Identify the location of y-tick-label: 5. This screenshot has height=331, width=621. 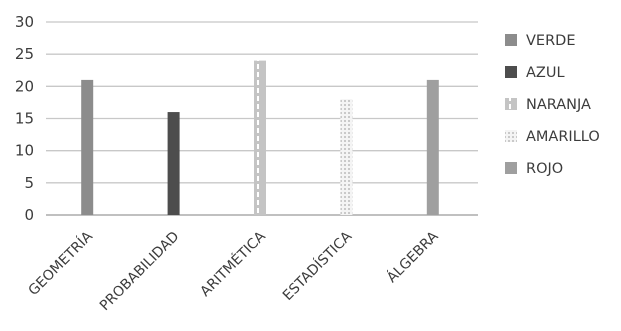
(29, 183).